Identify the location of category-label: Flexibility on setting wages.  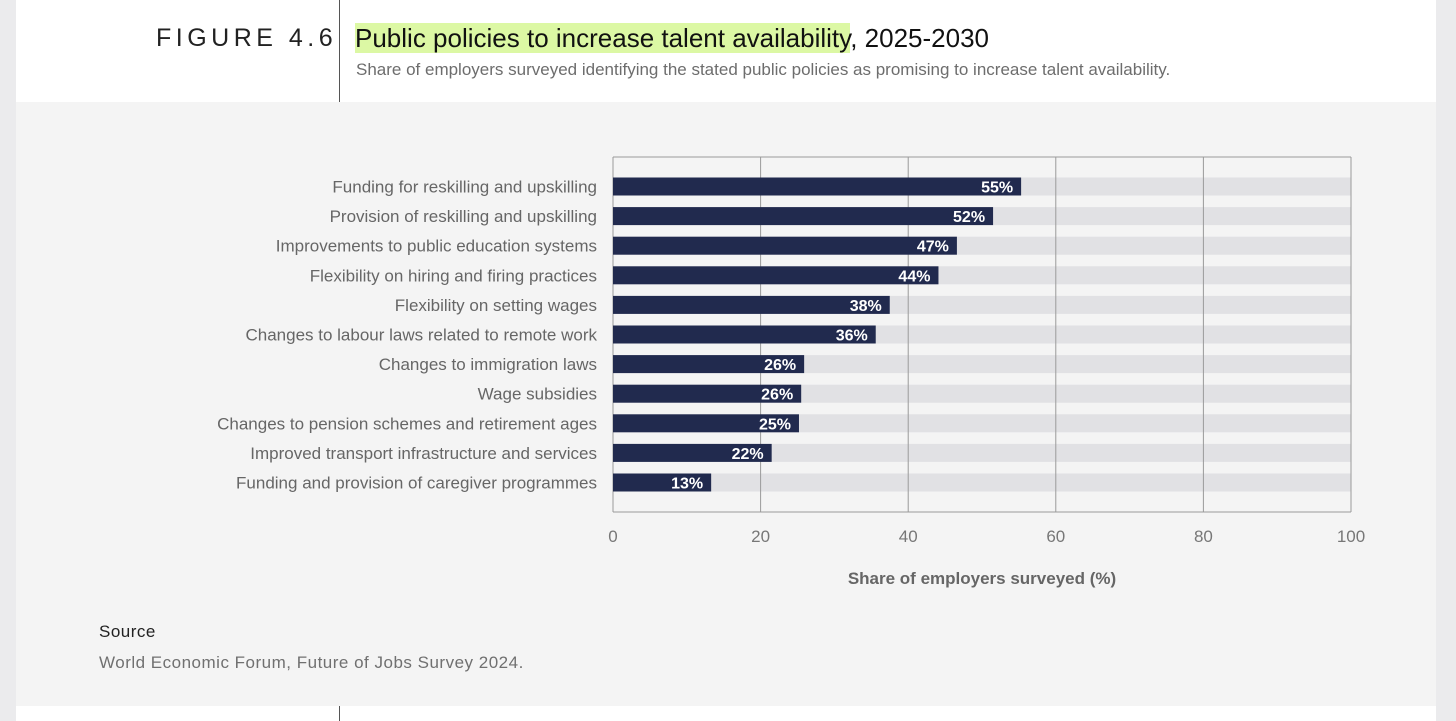
(496, 305).